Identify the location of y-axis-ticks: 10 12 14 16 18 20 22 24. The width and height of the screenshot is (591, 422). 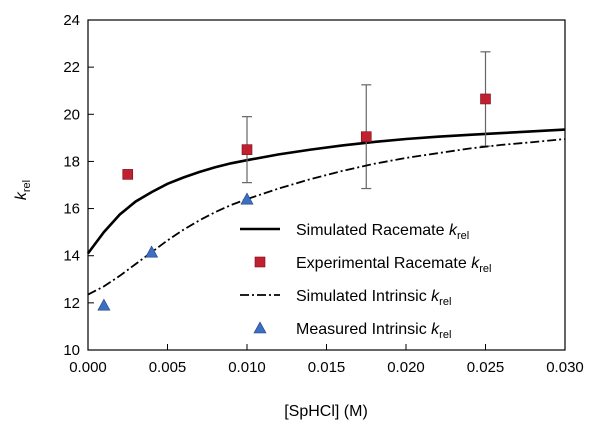
(78, 185).